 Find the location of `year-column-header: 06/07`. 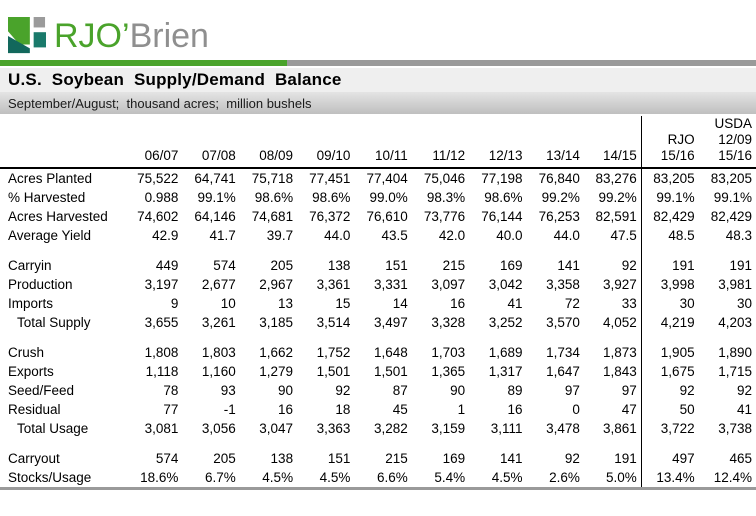

year-column-header: 06/07 is located at coordinates (154, 142).